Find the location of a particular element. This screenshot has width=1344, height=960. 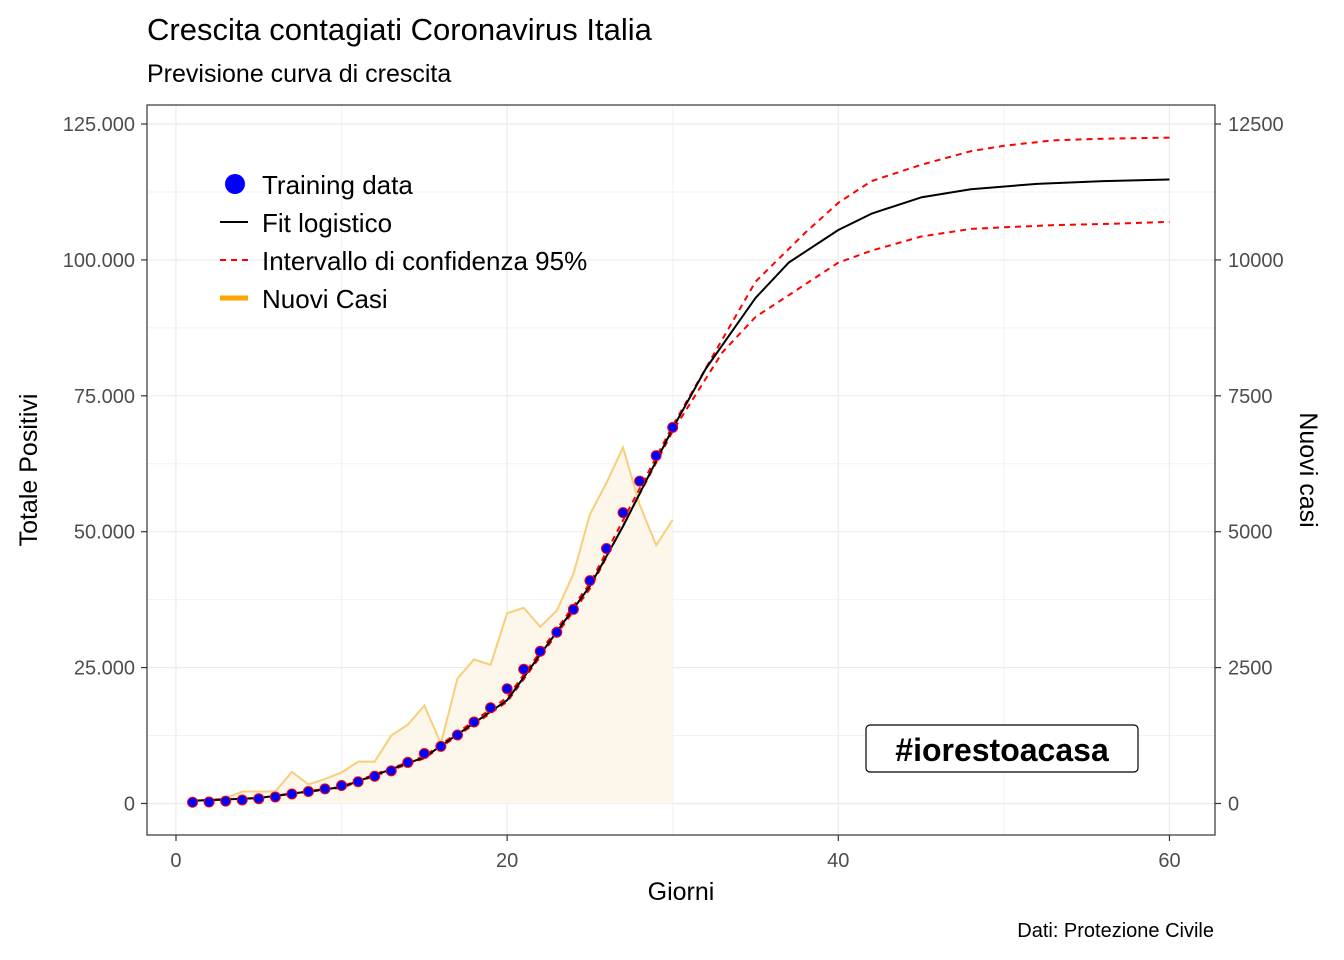

hashtag-label: #iorestoacasa is located at coordinates (1002, 748).